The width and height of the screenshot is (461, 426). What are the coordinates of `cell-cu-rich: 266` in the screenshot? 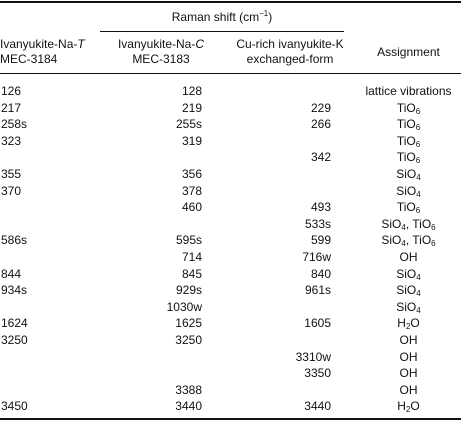 It's located at (320, 124).